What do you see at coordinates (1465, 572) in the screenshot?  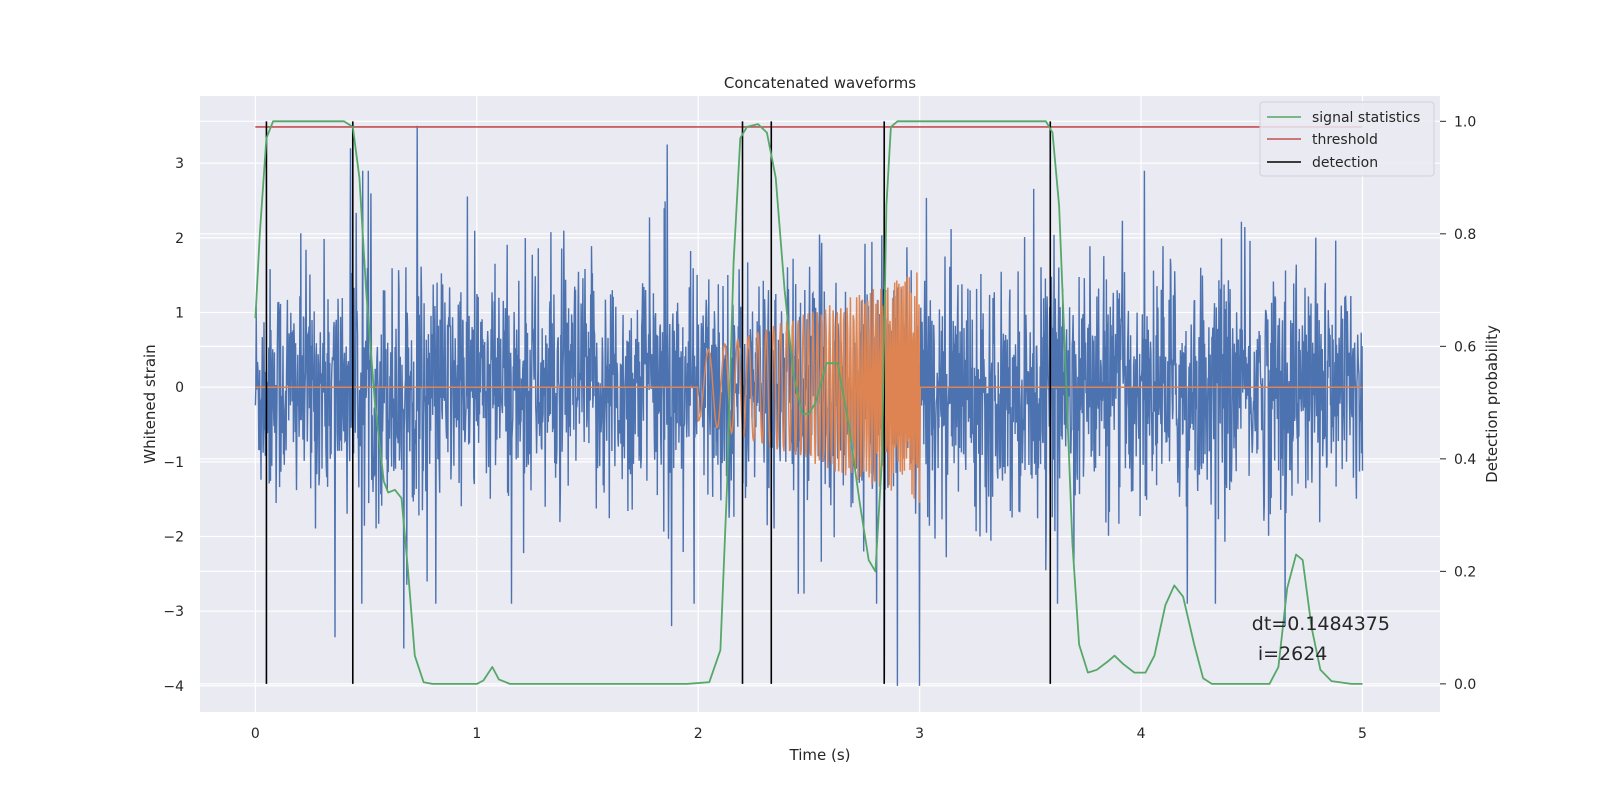 I see `y2-tick-label: 0.2` at bounding box center [1465, 572].